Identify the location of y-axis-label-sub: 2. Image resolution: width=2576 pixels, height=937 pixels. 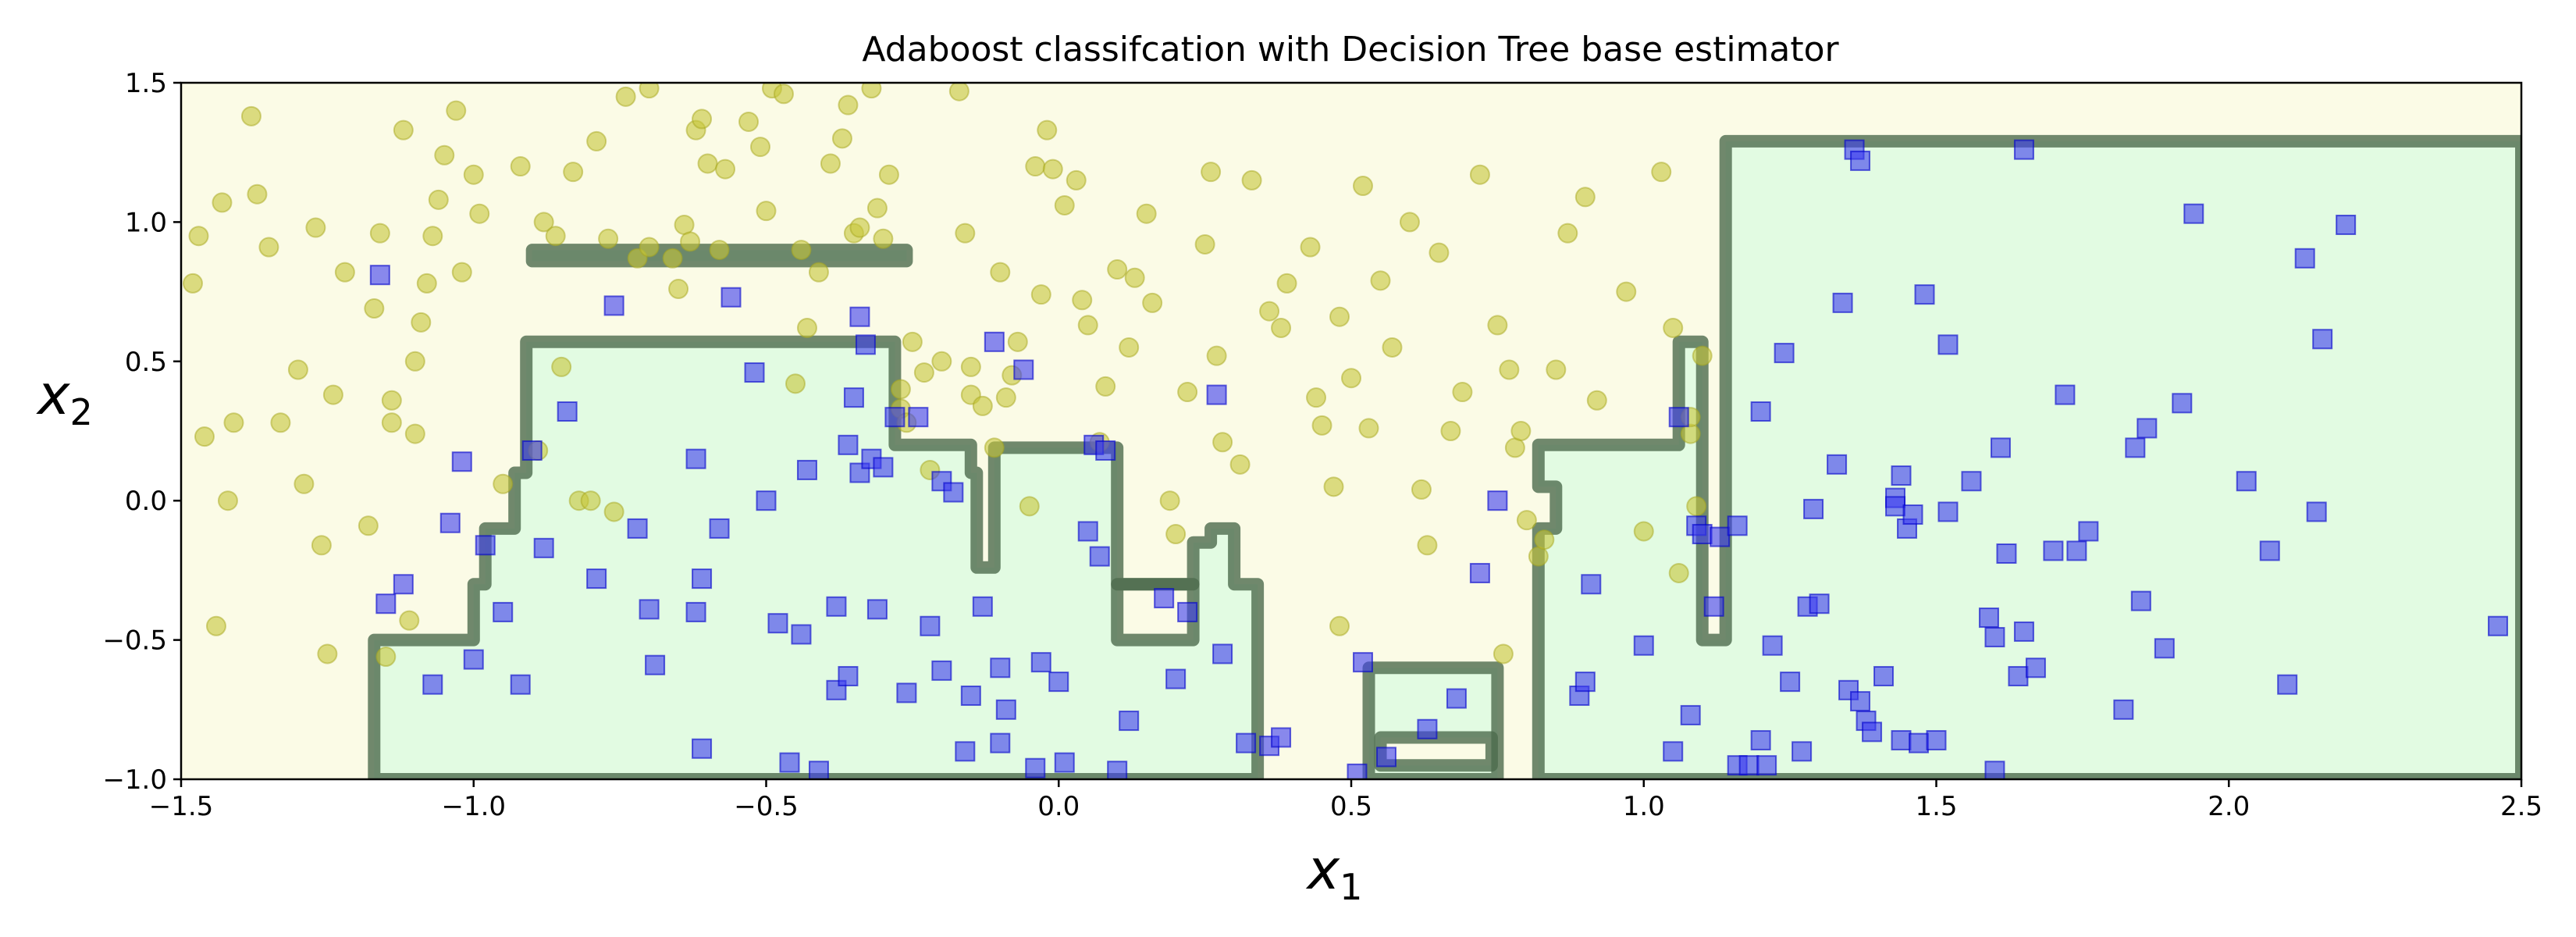
(80, 412).